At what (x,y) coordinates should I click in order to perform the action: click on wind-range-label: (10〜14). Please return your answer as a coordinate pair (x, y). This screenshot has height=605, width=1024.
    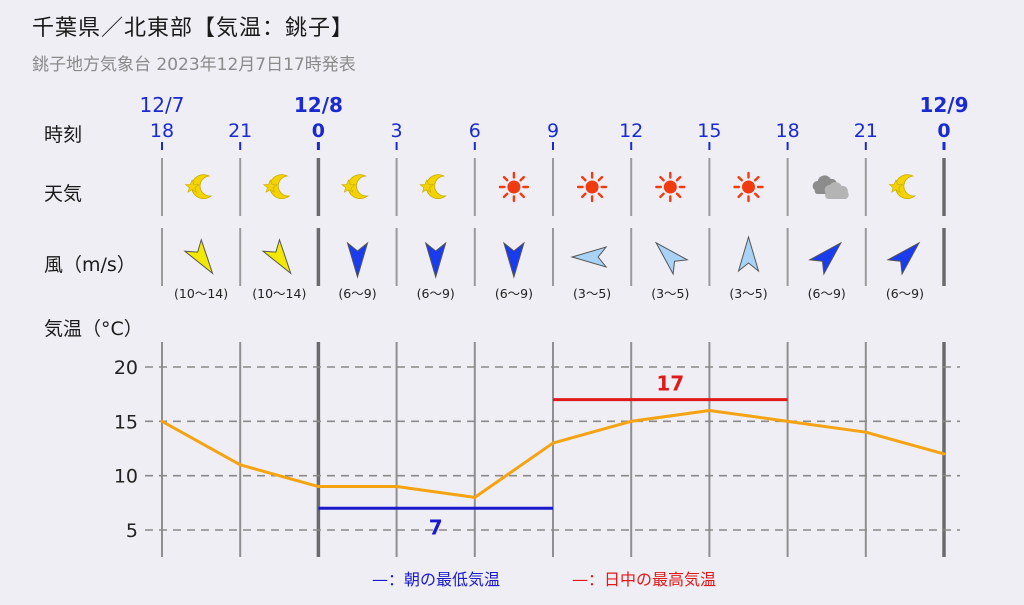
    Looking at the image, I should click on (279, 293).